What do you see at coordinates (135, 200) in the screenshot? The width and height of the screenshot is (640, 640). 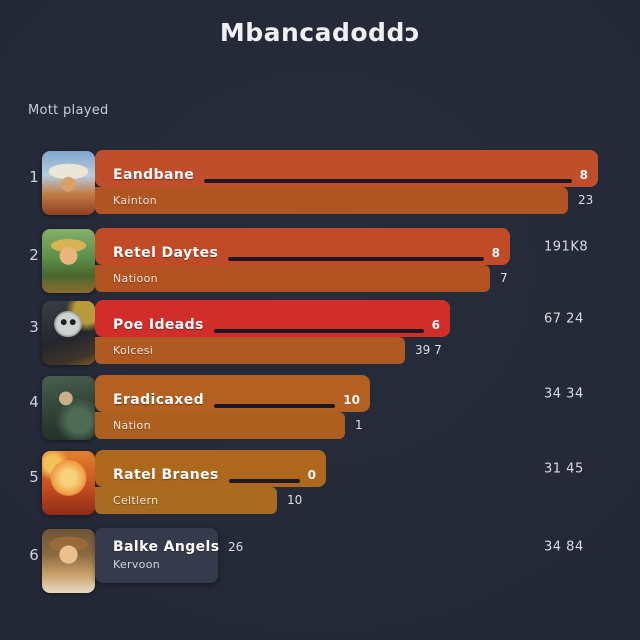 I see `game-subtitle: Kainton` at bounding box center [135, 200].